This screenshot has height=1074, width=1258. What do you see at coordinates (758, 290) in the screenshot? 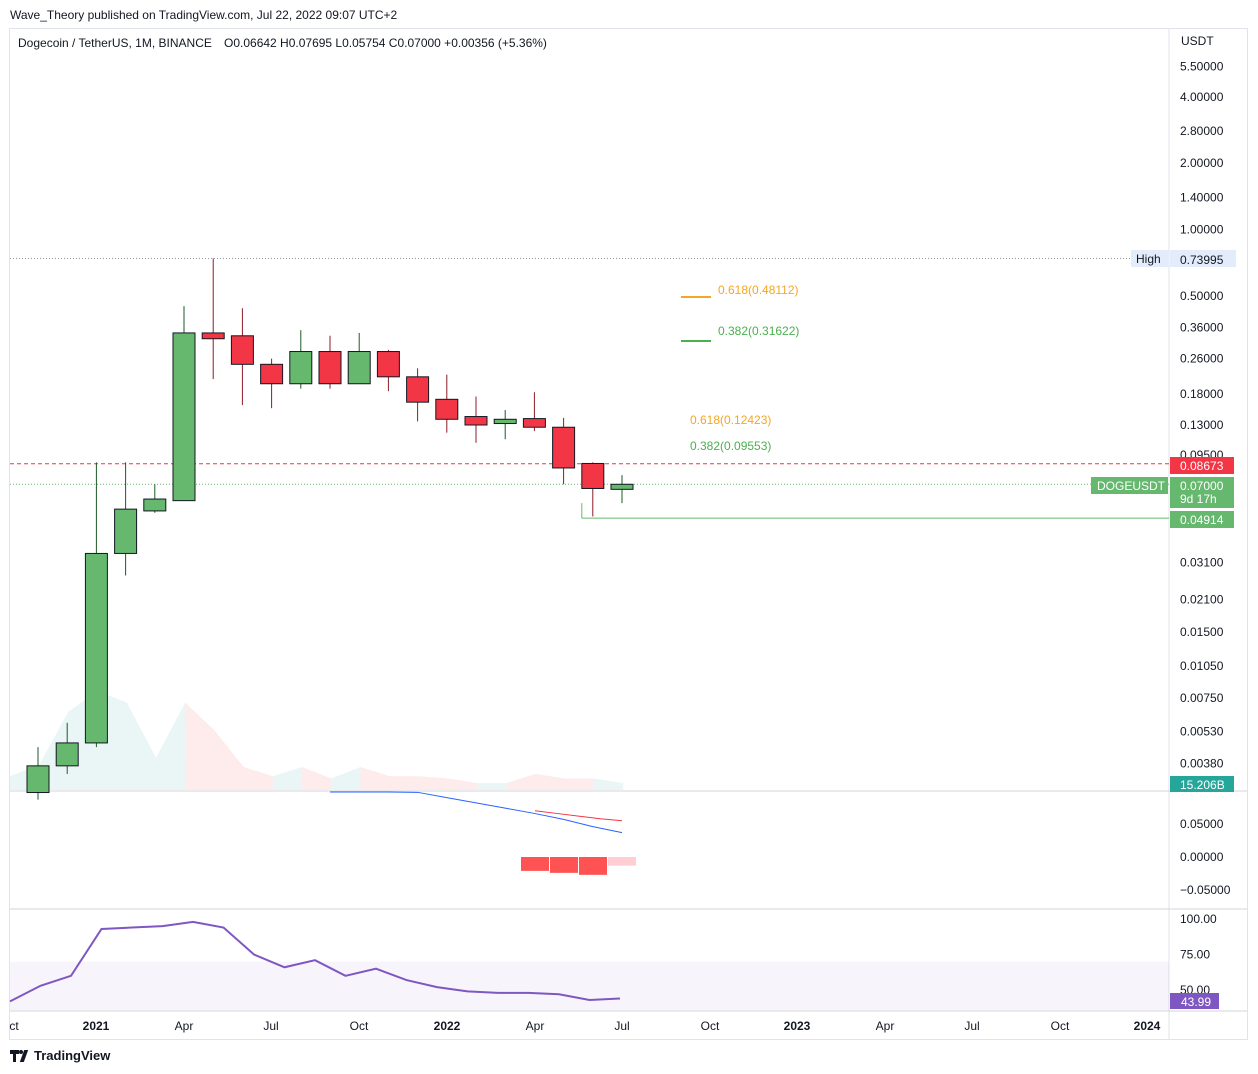
I see `fib-label-0: 0.618(0.48112)` at bounding box center [758, 290].